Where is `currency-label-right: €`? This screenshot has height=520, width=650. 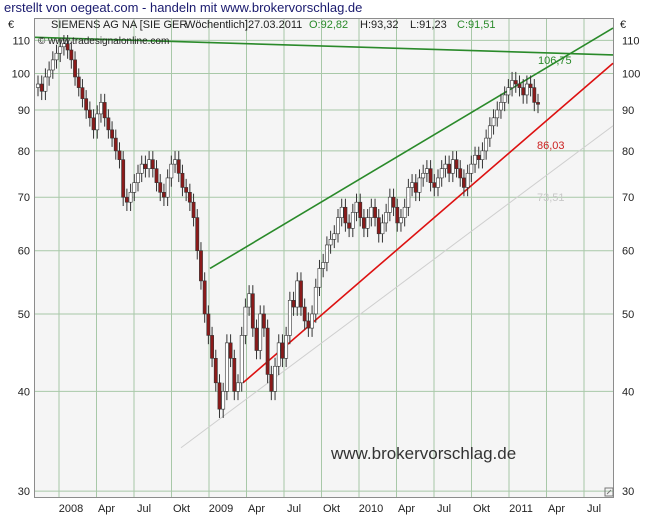
currency-label-right: € is located at coordinates (623, 25).